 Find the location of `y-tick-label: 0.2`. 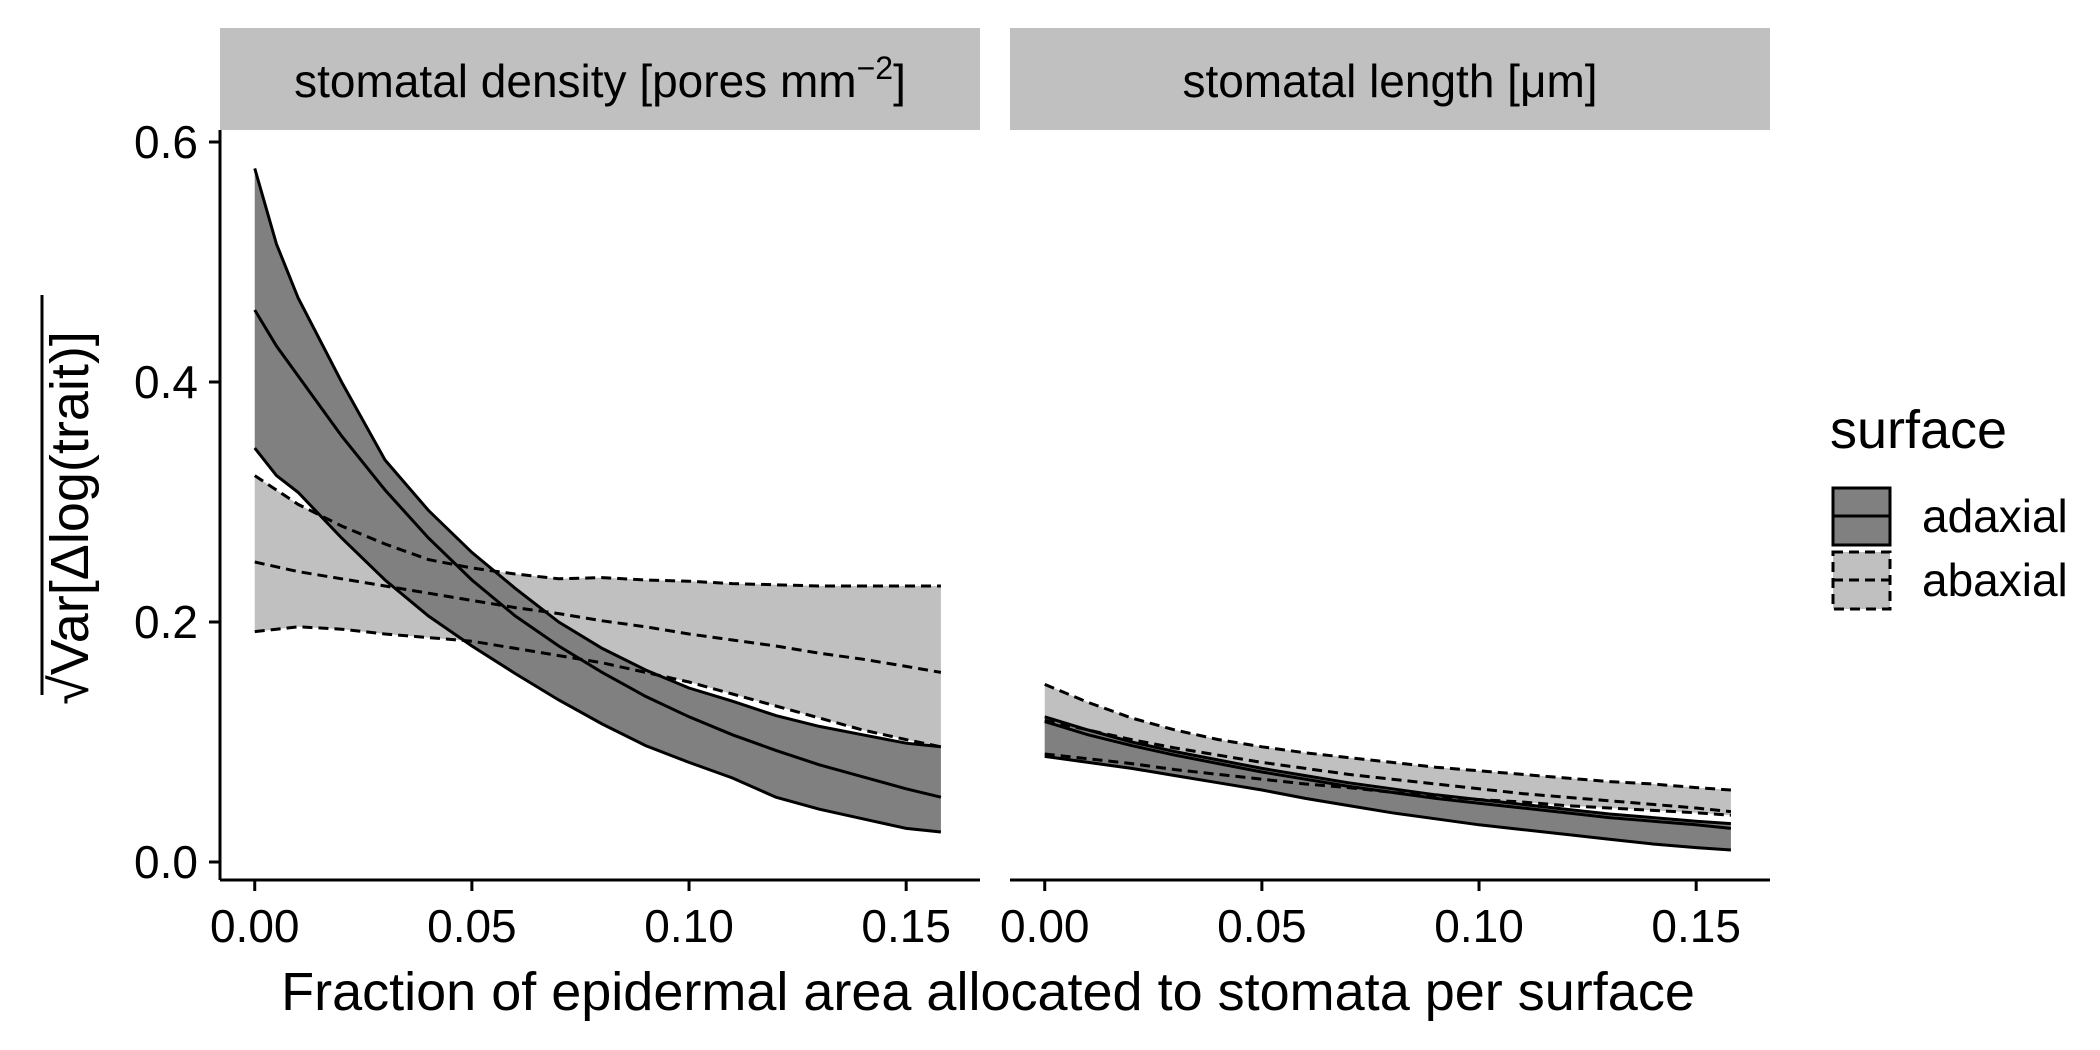

y-tick-label: 0.2 is located at coordinates (166, 622).